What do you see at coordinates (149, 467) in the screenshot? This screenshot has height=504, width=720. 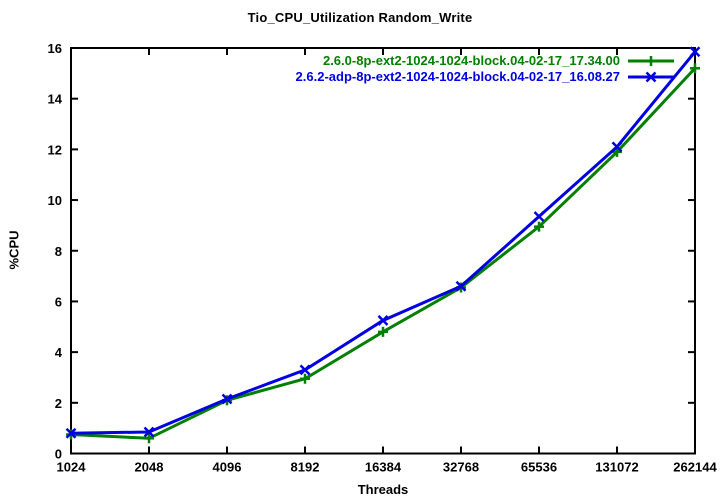 I see `x-tick-label: 2048` at bounding box center [149, 467].